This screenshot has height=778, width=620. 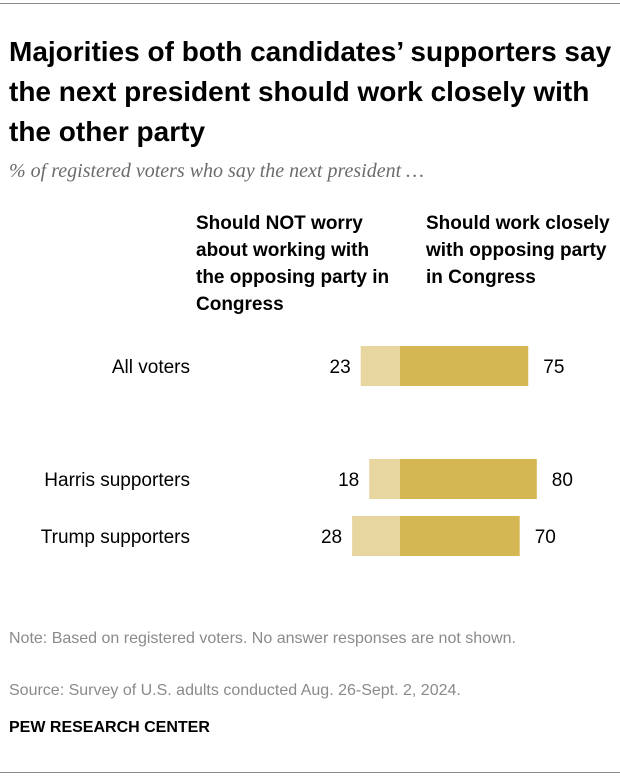 What do you see at coordinates (151, 367) in the screenshot?
I see `category-label: All voters` at bounding box center [151, 367].